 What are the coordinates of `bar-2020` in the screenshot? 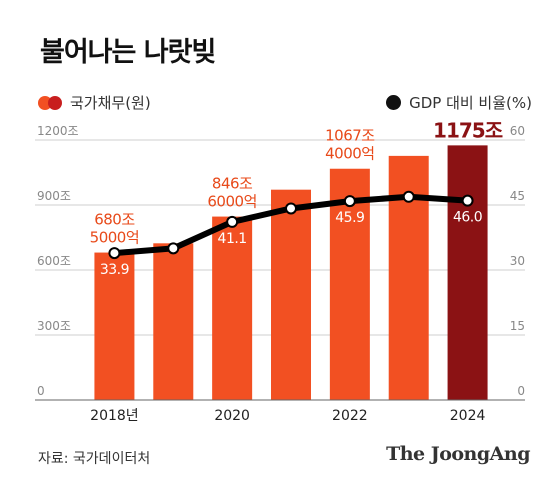 It's located at (232, 308).